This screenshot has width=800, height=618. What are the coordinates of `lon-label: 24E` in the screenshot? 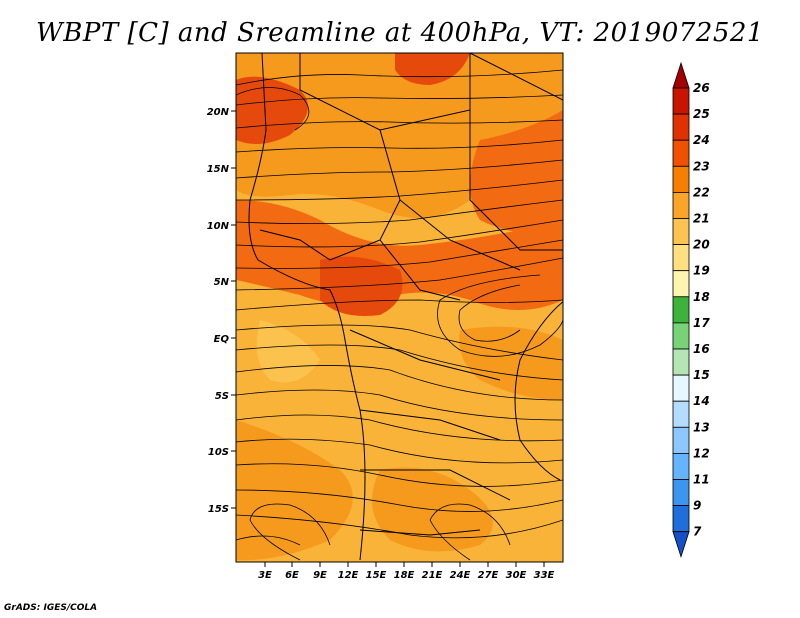 It's located at (460, 575).